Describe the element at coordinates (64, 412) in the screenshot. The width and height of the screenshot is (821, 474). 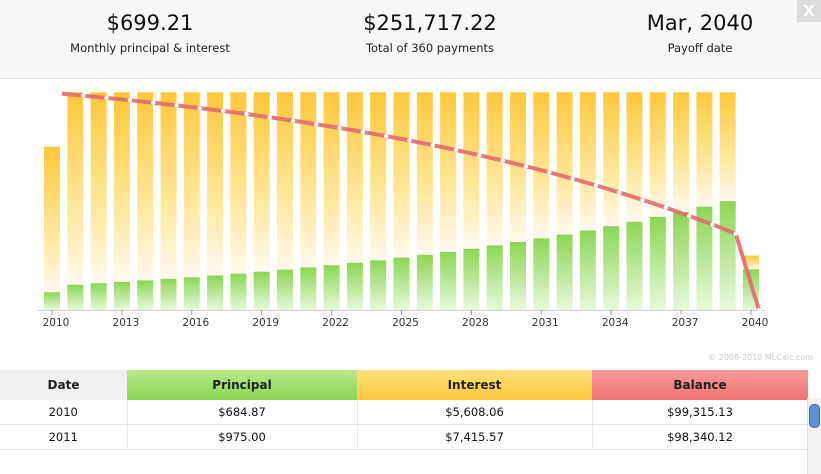
I see `row-date: 2010` at that location.